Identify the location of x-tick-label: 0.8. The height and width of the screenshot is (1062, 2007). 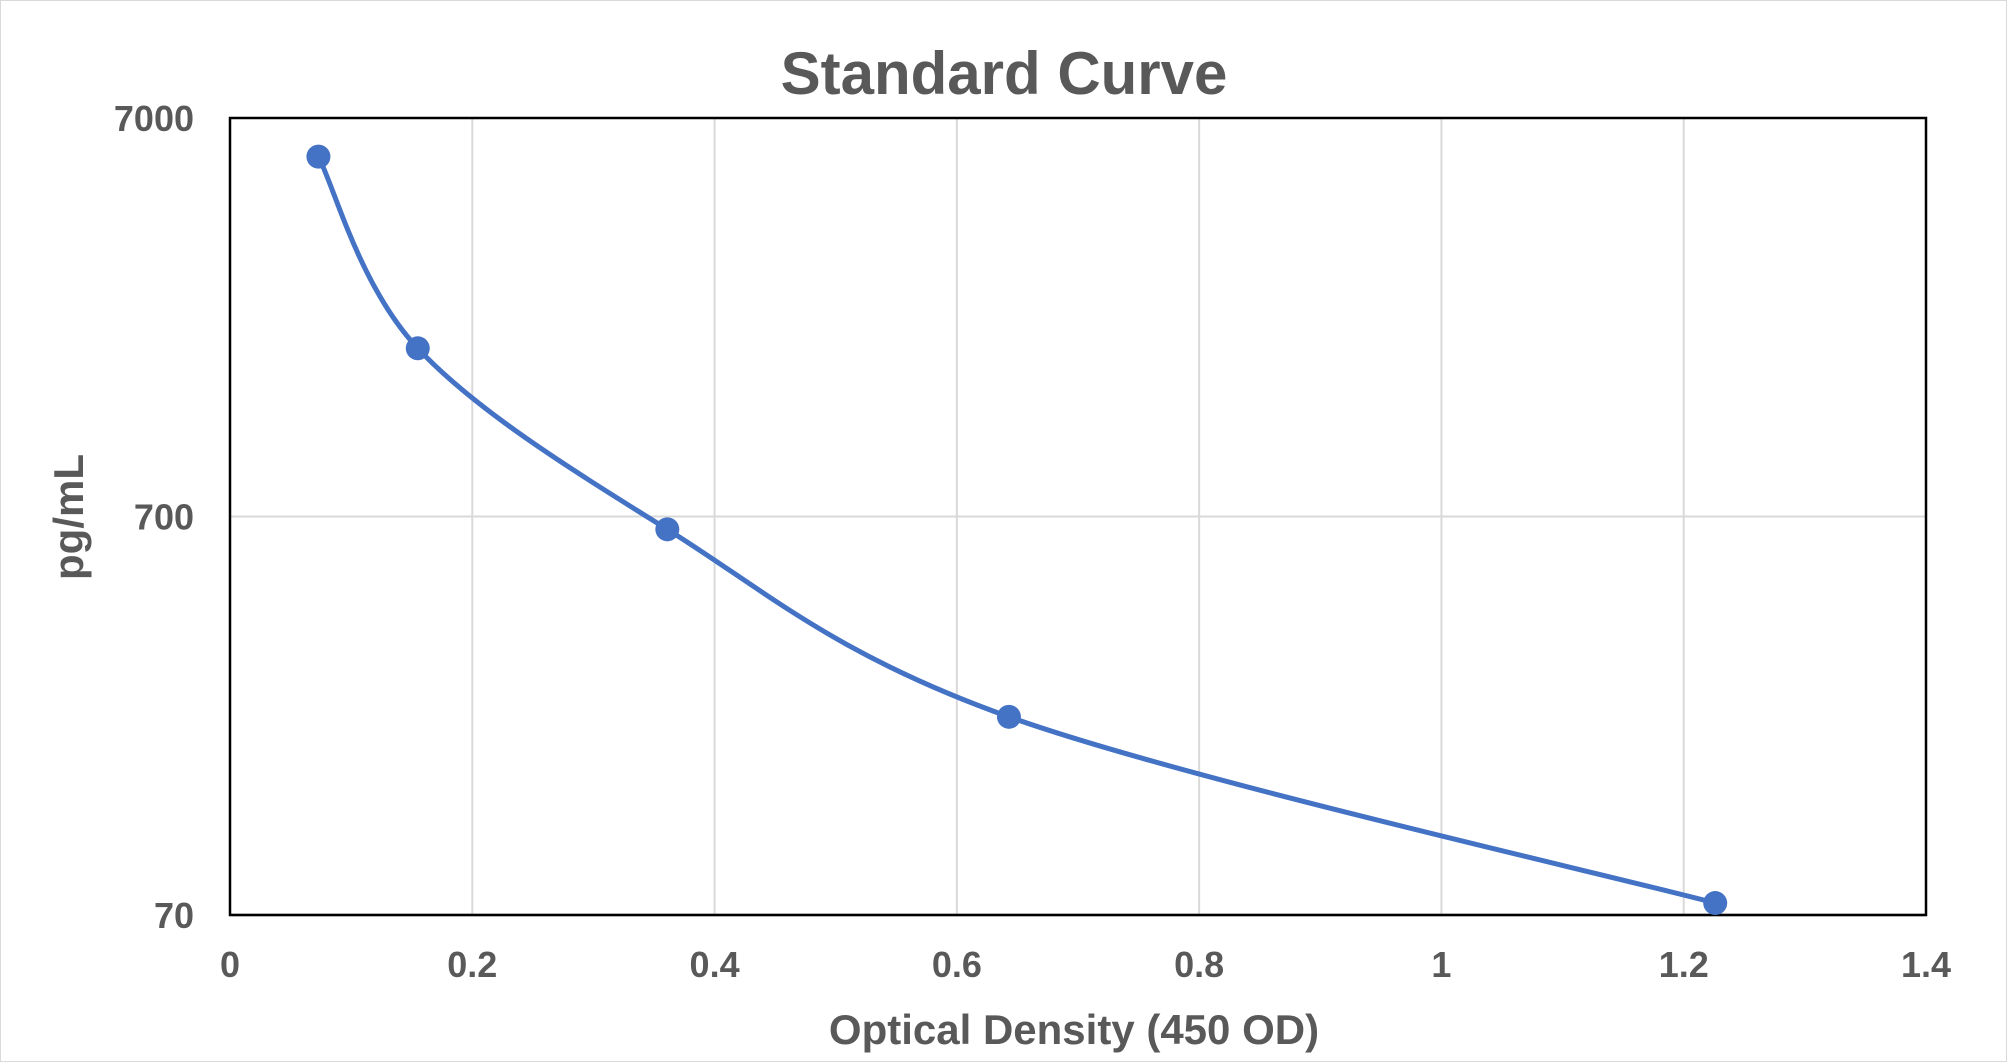
(1199, 964).